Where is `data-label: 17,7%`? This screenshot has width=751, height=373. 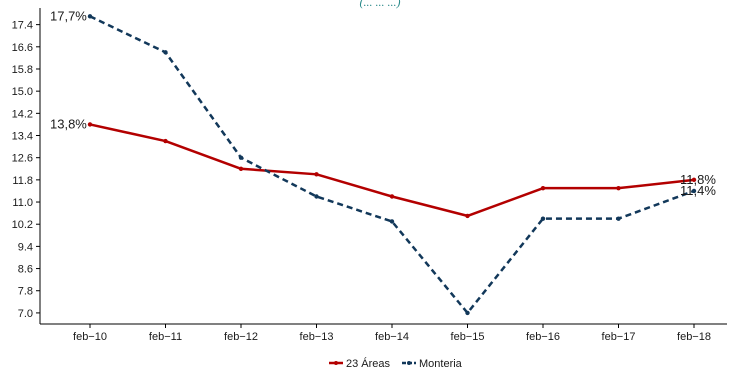
data-label: 17,7% is located at coordinates (68, 15).